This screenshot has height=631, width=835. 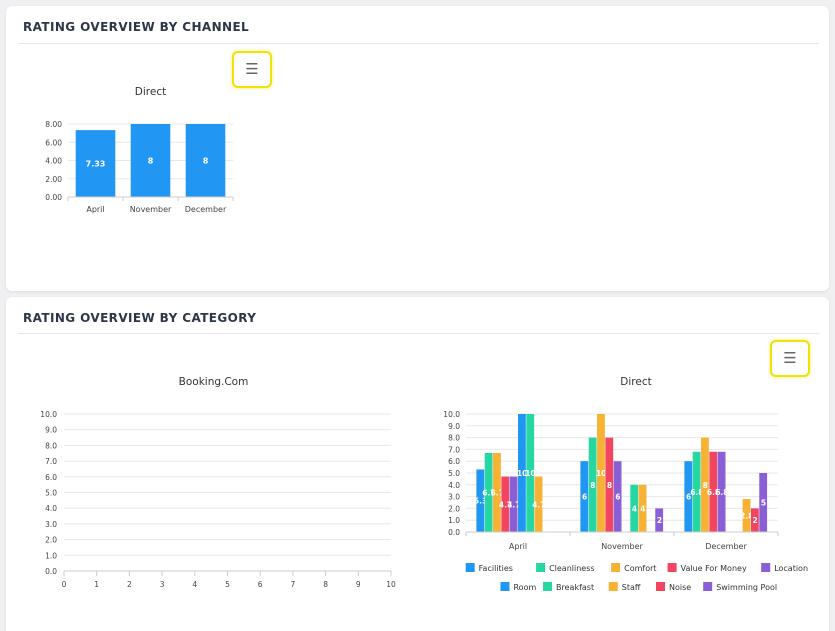 What do you see at coordinates (194, 584) in the screenshot?
I see `x-tick-label: 4` at bounding box center [194, 584].